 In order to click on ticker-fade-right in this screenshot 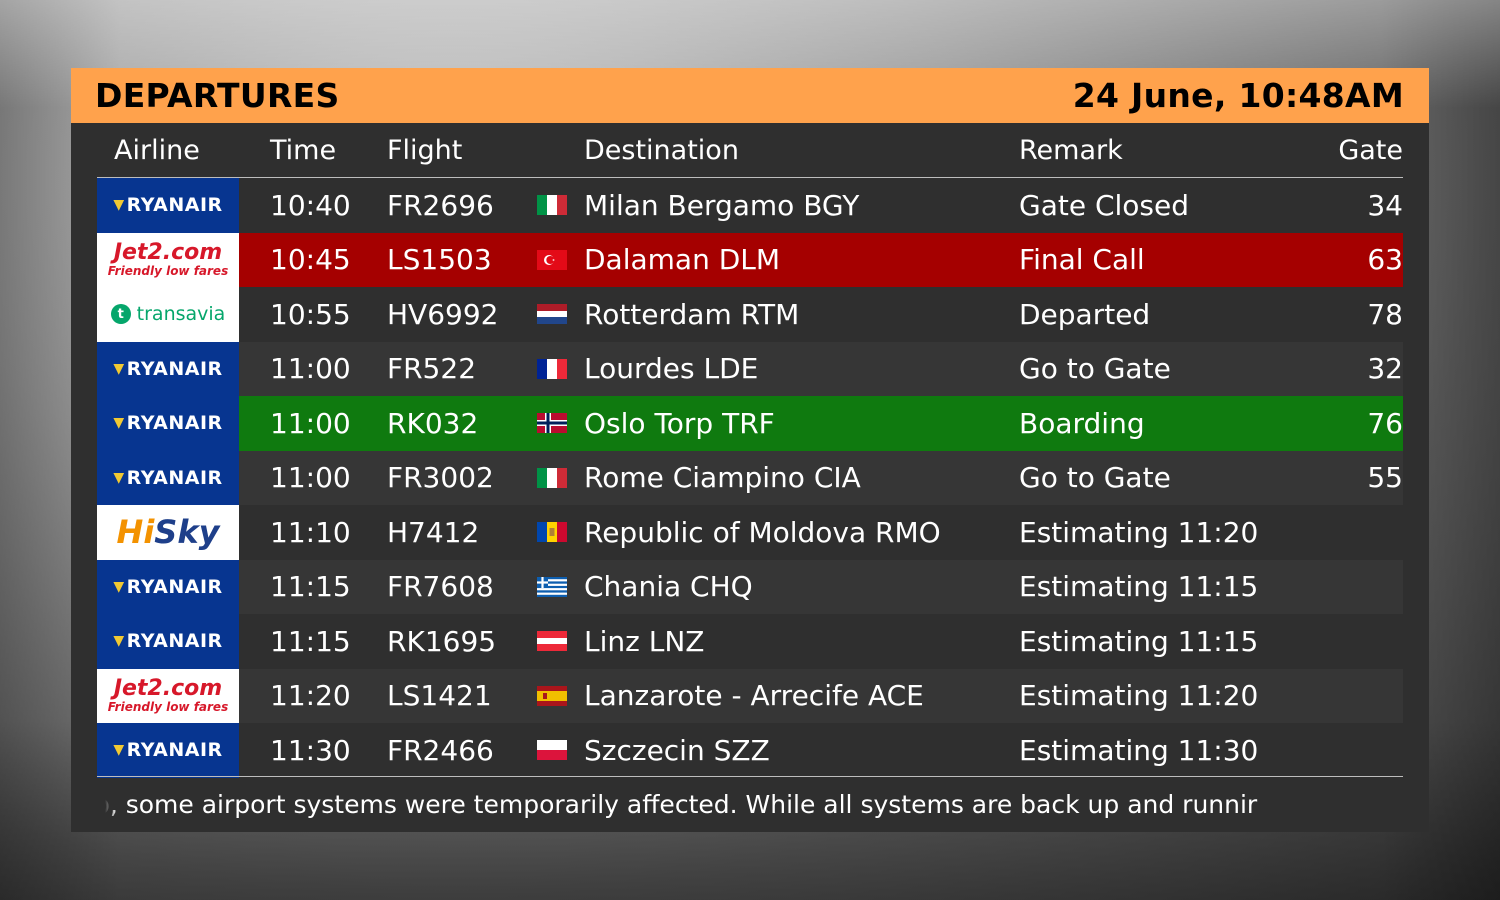, I will do `click(1389, 805)`.